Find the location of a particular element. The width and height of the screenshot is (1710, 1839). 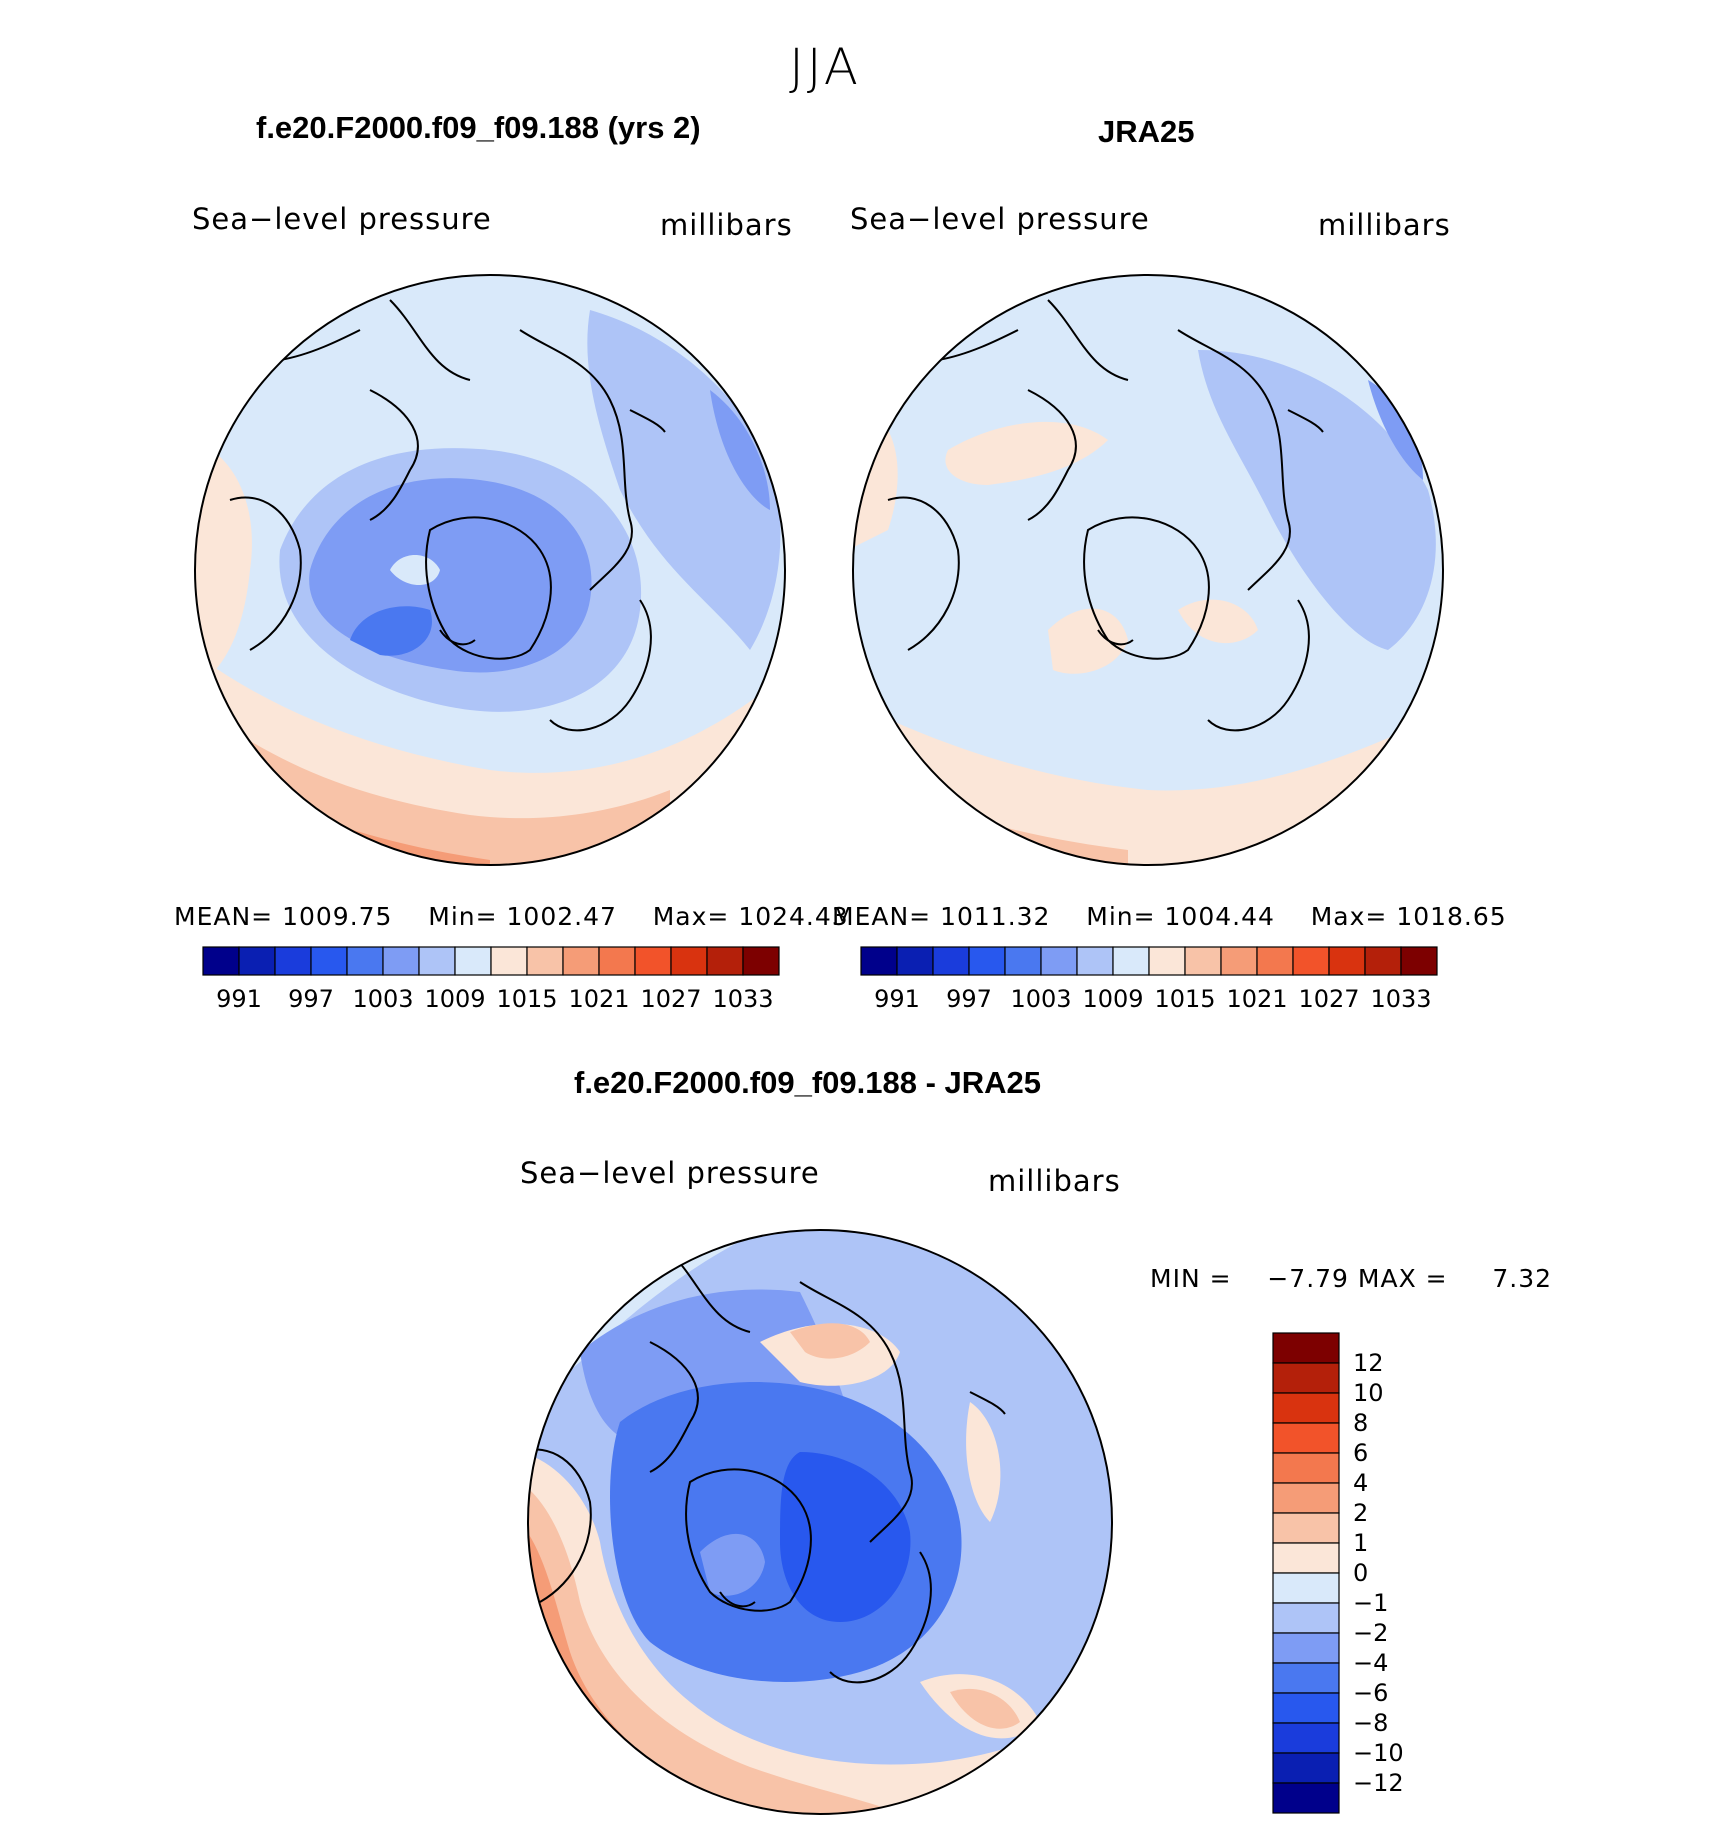

colorbar-tick-label: 6 is located at coordinates (1360, 1453).